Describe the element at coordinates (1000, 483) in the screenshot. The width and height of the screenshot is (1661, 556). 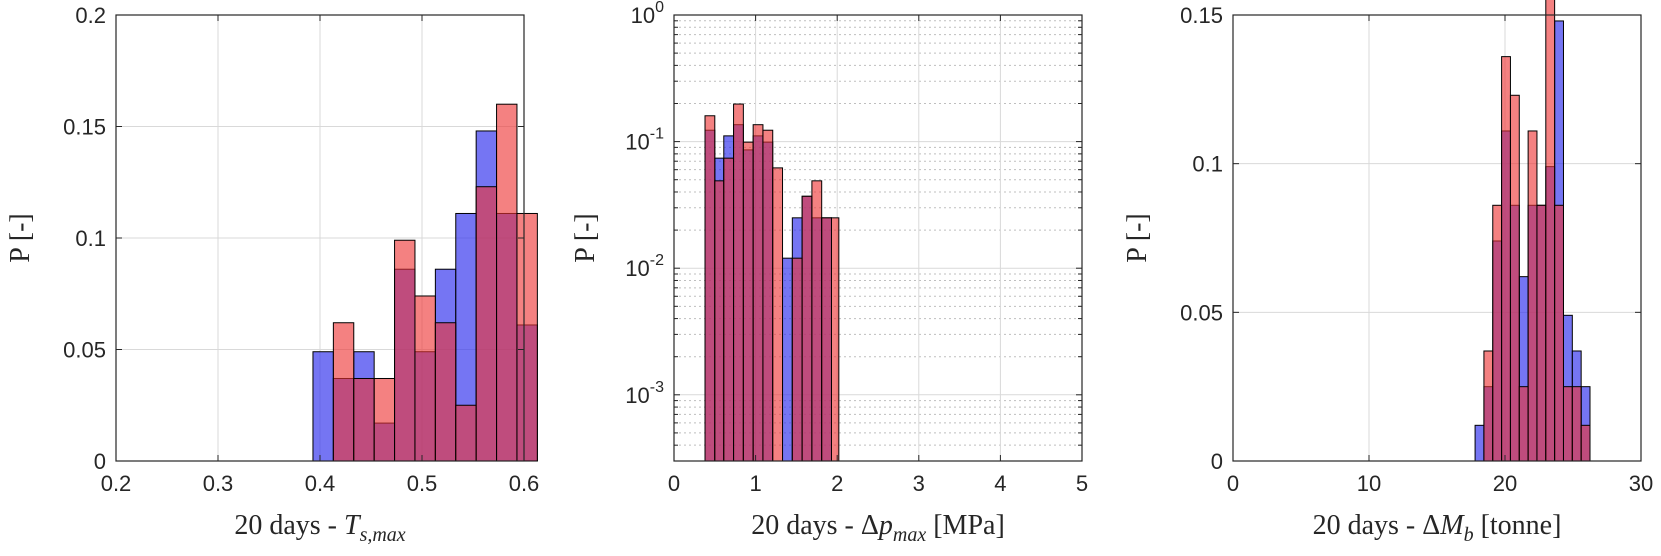
I see `x-tick-label: 4` at that location.